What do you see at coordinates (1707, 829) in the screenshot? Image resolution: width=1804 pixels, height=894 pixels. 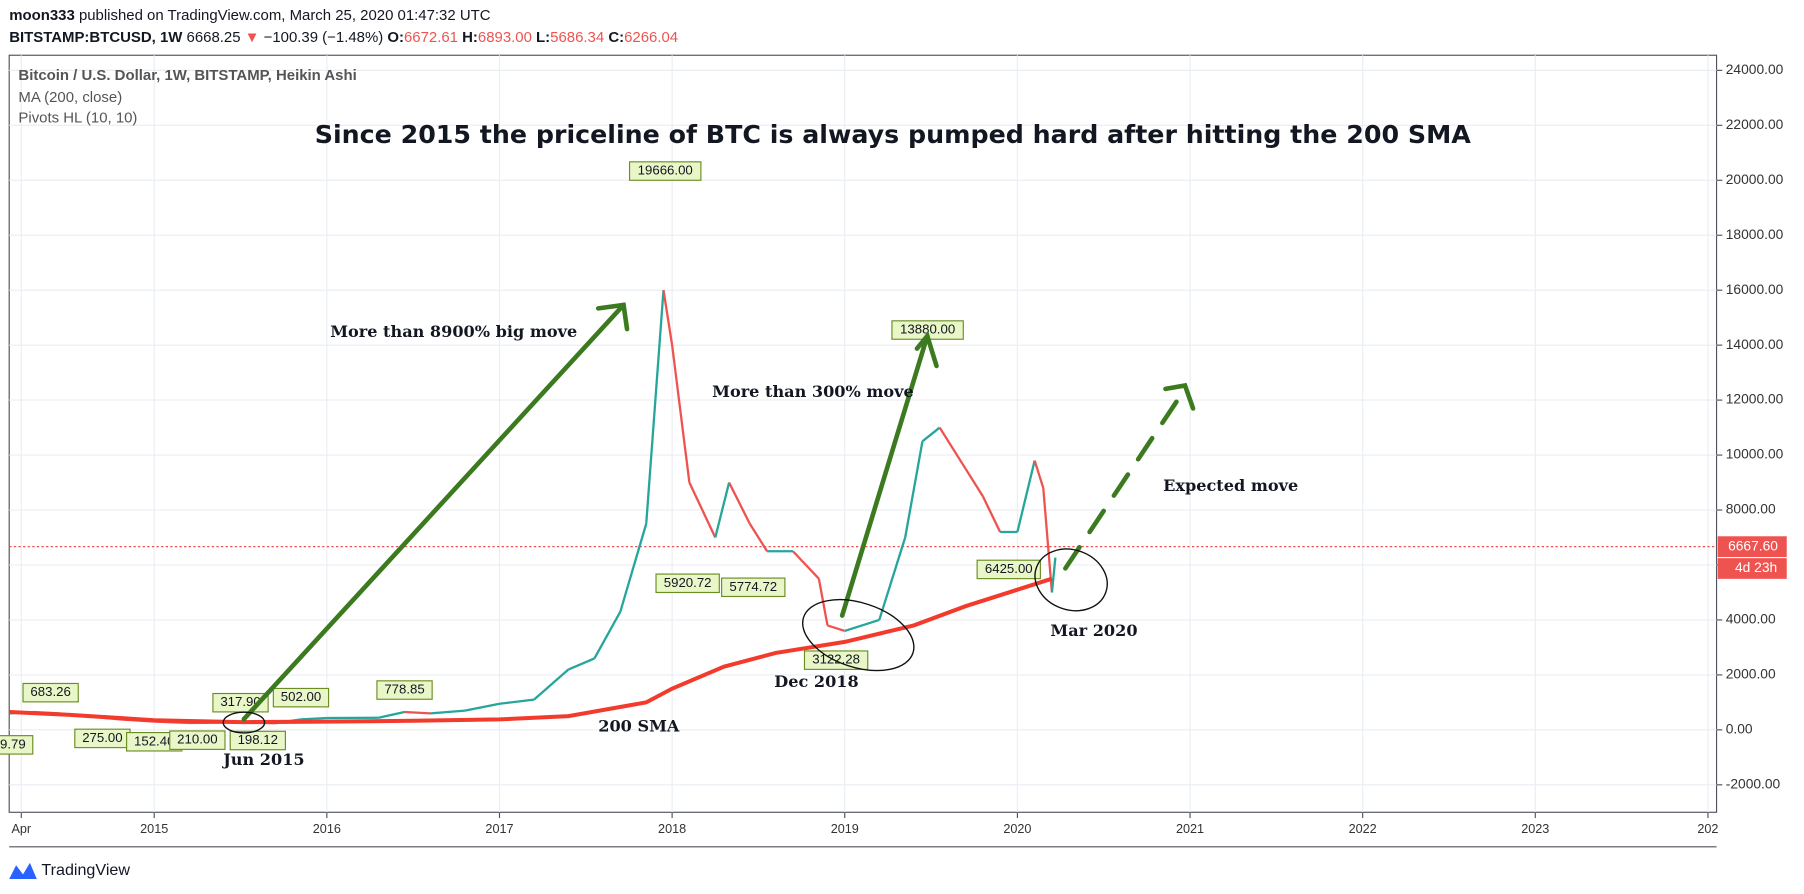 I see `x-tick-label: 202` at bounding box center [1707, 829].